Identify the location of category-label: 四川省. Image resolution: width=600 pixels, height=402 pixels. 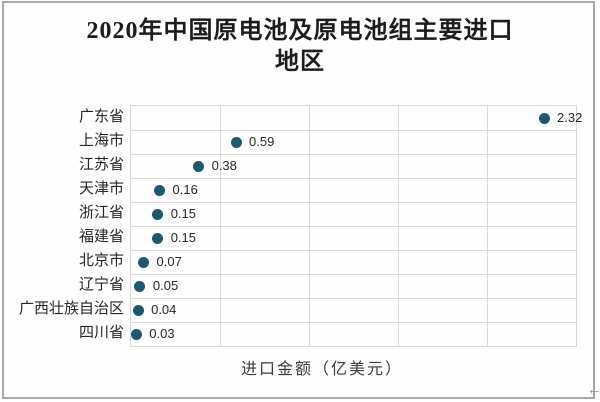
(101, 332).